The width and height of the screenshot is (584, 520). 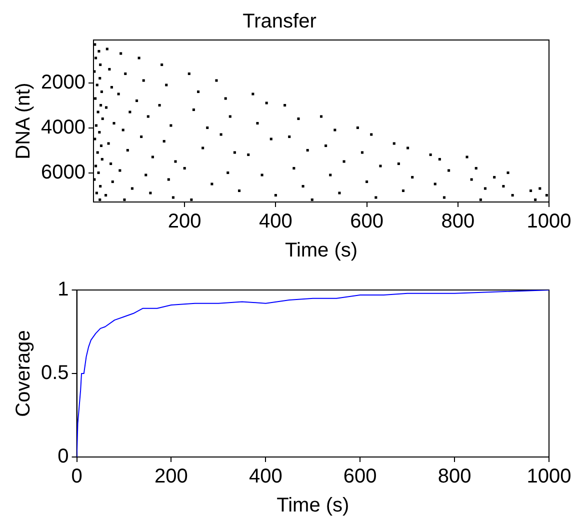 What do you see at coordinates (63, 82) in the screenshot?
I see `y-tick-label: 2000` at bounding box center [63, 82].